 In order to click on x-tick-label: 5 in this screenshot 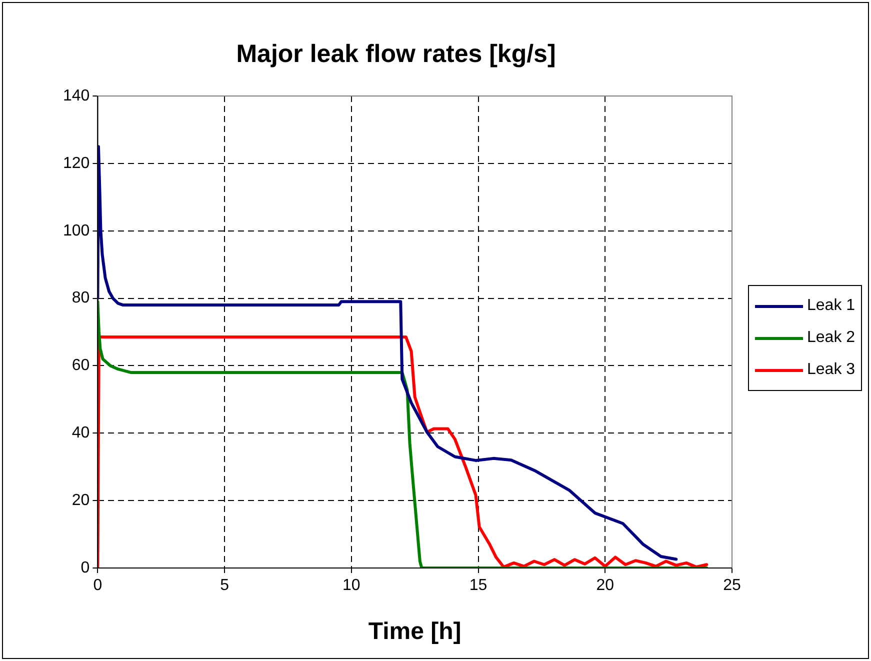, I will do `click(225, 585)`.